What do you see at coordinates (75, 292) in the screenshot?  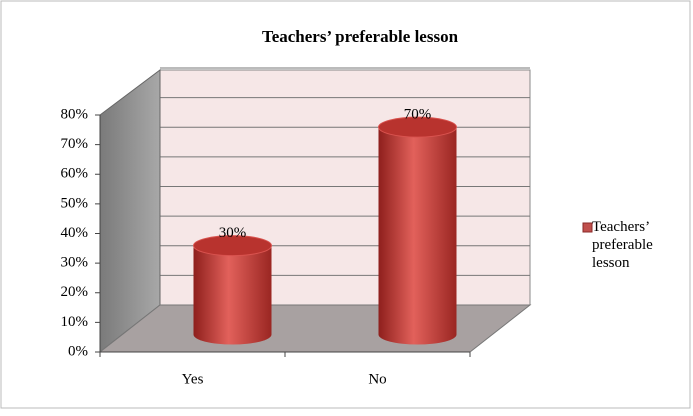 I see `y-tick-label: 20%` at bounding box center [75, 292].